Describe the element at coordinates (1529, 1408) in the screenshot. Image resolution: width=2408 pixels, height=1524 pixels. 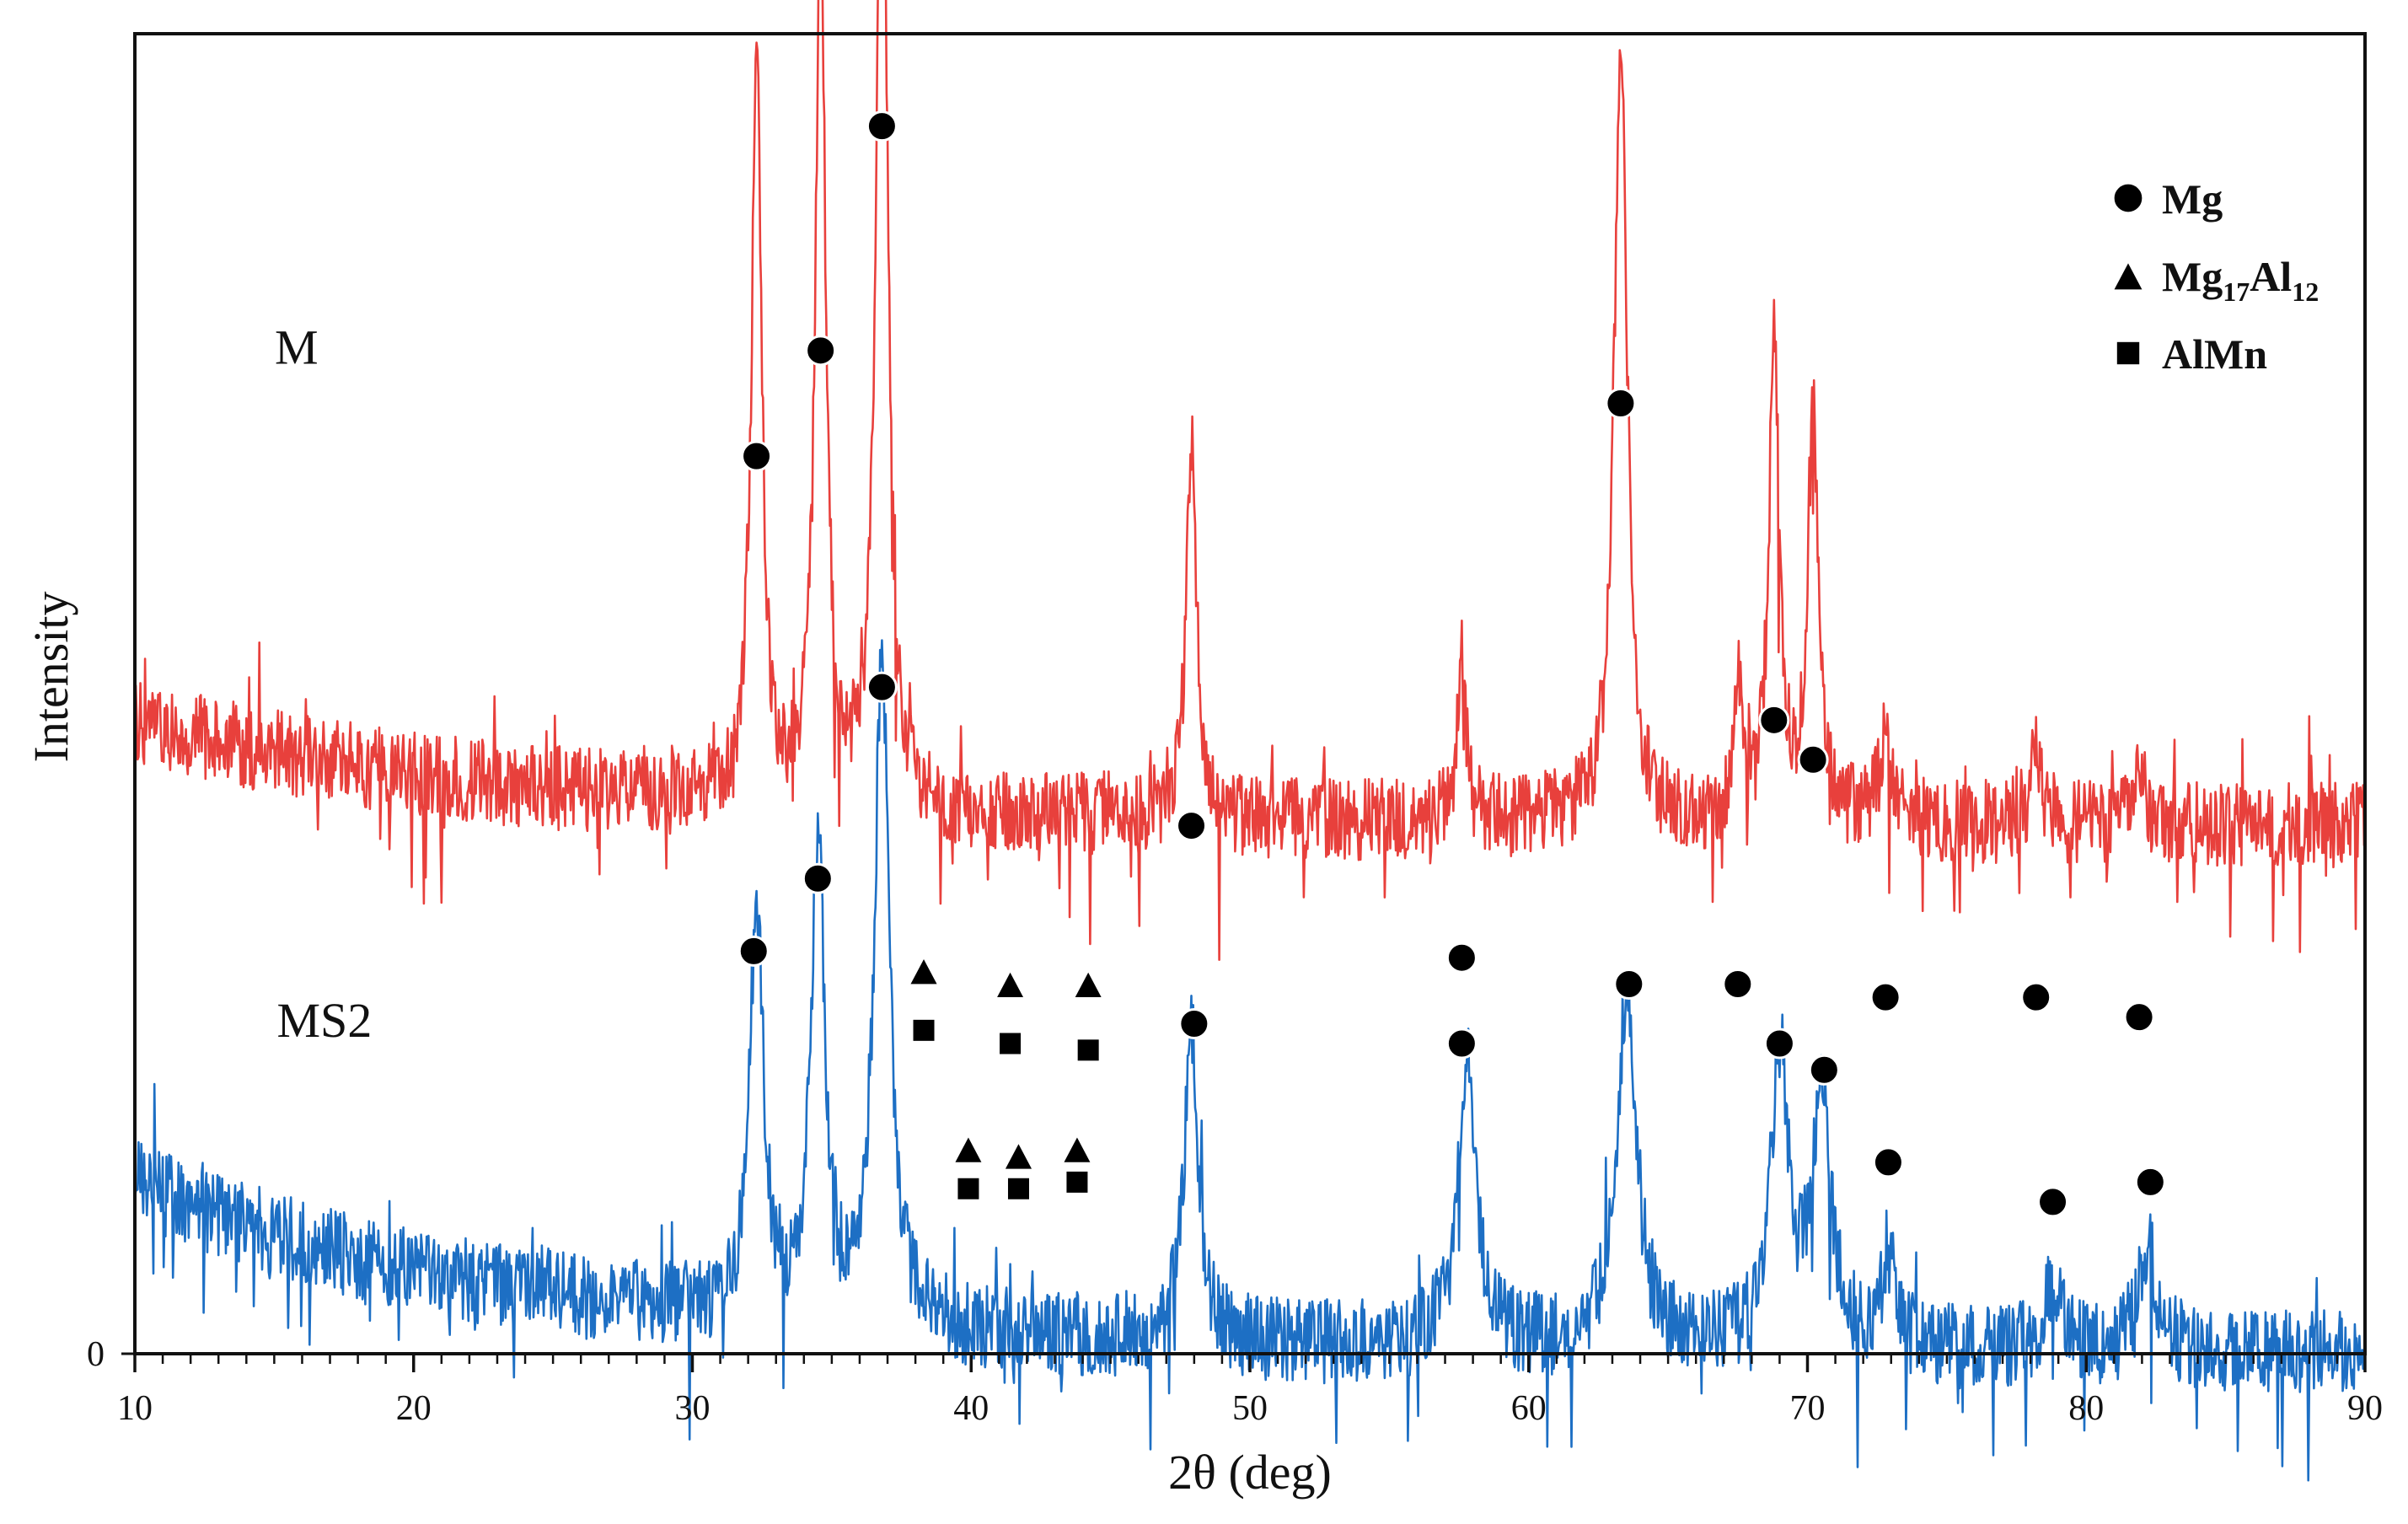
I see `x-tick-label: 60` at that location.